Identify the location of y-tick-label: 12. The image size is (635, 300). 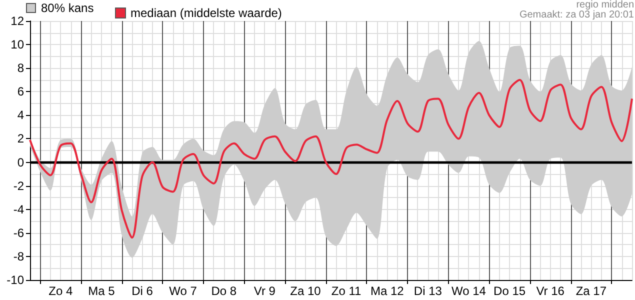
(17, 21).